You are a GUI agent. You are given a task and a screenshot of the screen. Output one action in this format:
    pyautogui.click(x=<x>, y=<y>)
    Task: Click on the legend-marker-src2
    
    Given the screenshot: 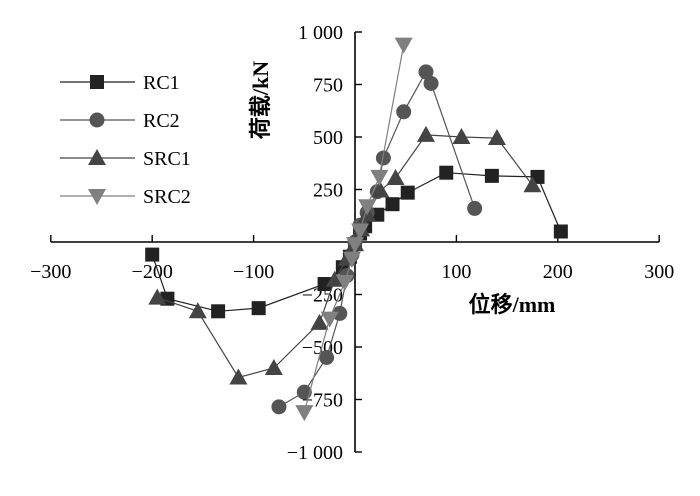 What is the action you would take?
    pyautogui.click(x=97, y=197)
    